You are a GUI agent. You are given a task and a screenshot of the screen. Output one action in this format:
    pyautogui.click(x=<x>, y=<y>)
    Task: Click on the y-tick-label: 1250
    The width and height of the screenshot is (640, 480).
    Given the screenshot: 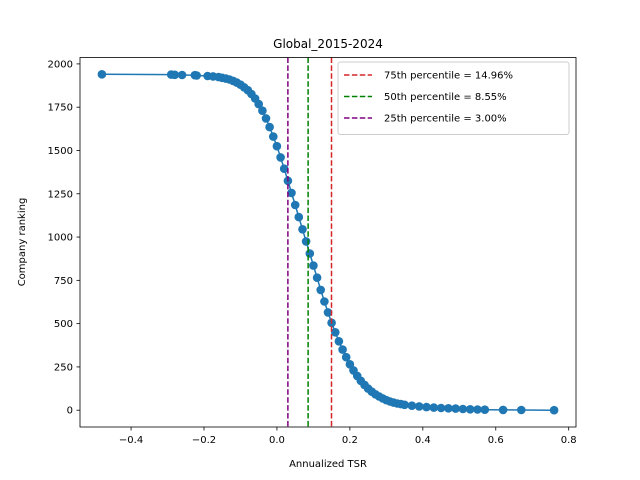 What is the action you would take?
    pyautogui.click(x=60, y=194)
    